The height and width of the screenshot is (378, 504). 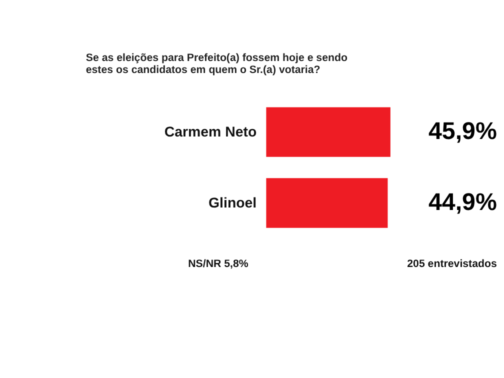 I want to click on chart-title: Se as eleições para Prefeito(a) fossem hoje e sendo estes os candidatos em quem o Sr.(a) votaria?, so click(x=217, y=64).